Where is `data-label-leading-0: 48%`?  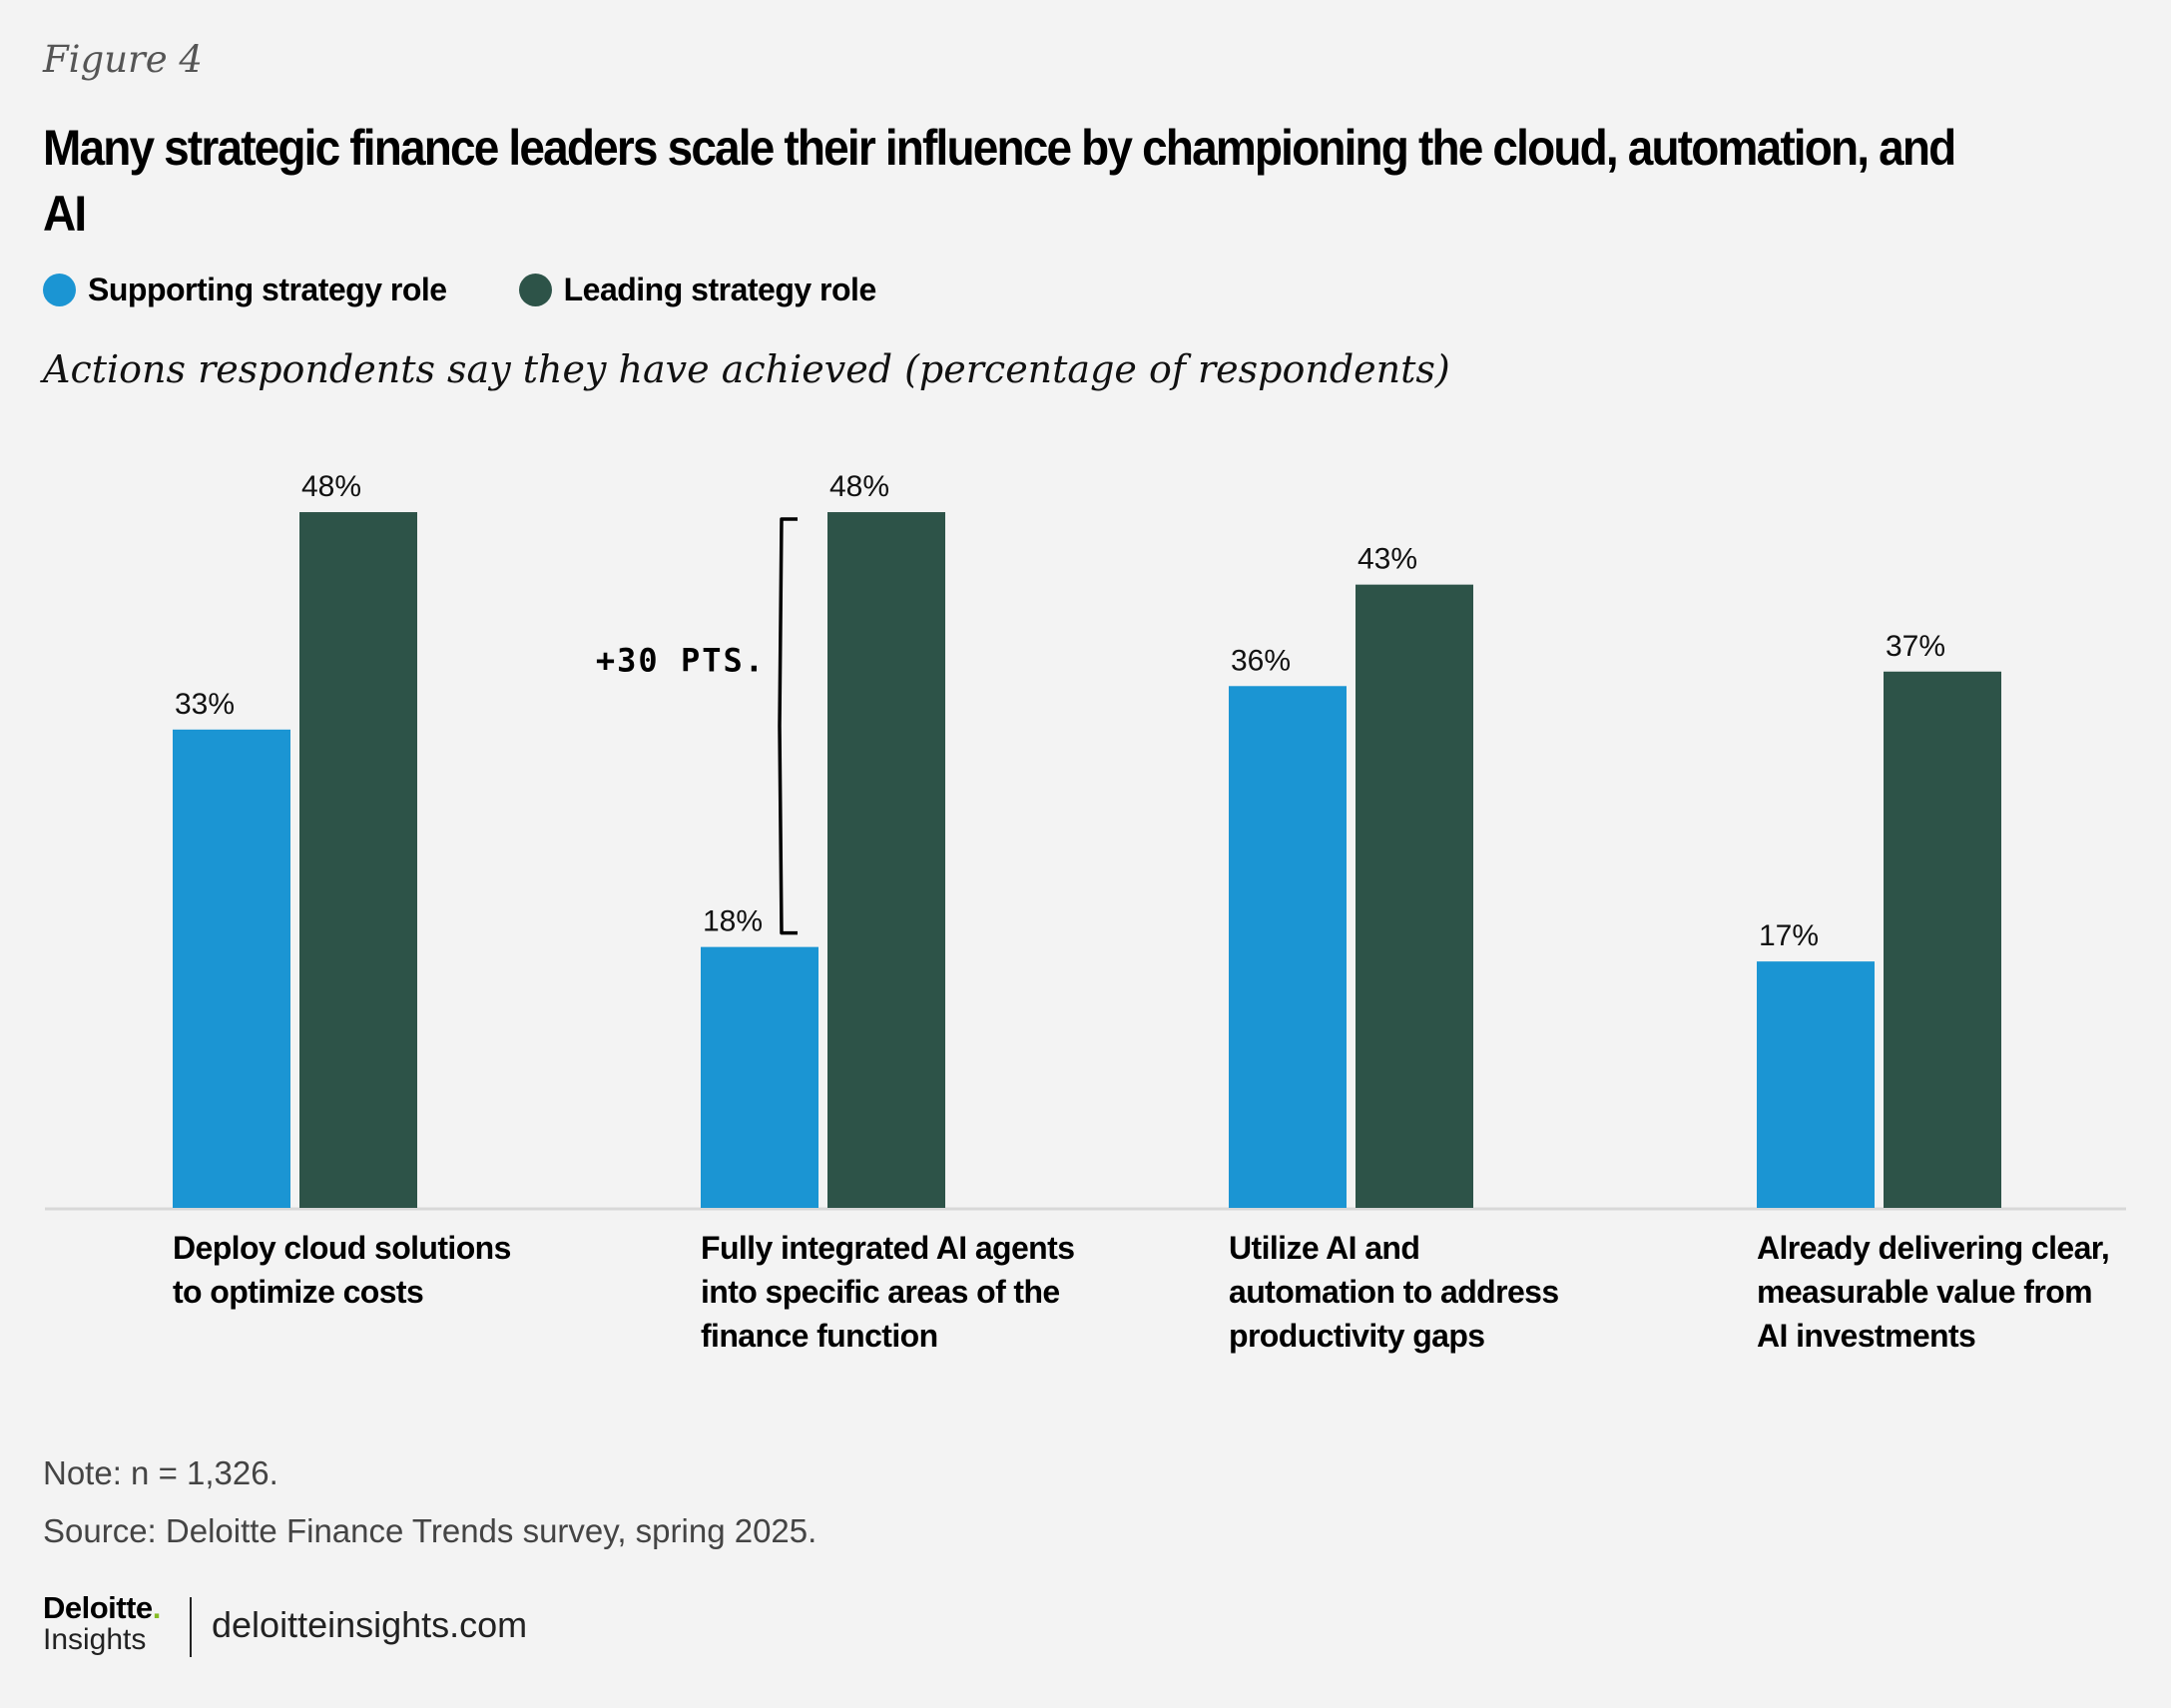 data-label-leading-0: 48% is located at coordinates (331, 486).